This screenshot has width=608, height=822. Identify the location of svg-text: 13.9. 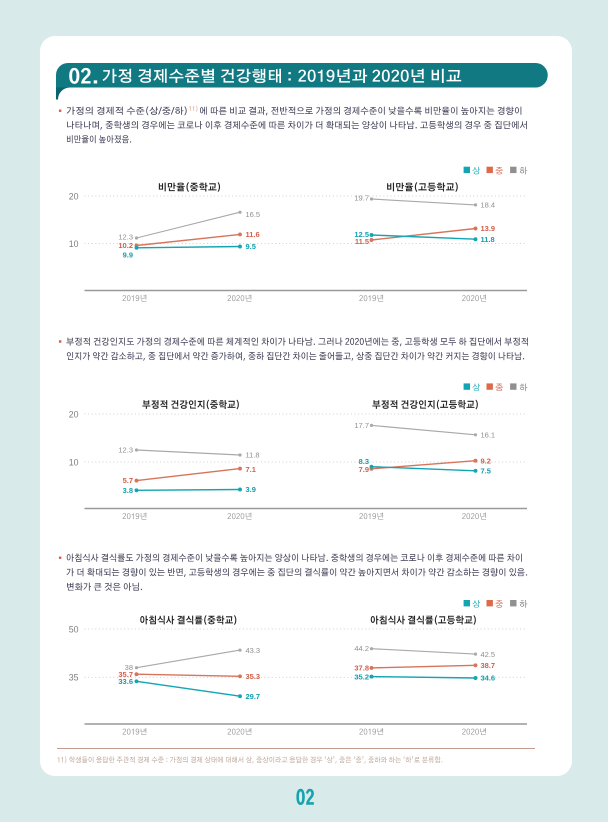
(488, 228).